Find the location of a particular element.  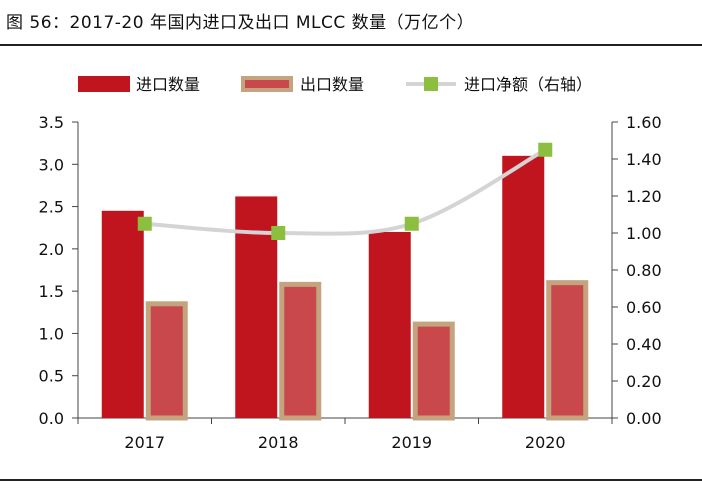

legend-swatch-import is located at coordinates (104, 84).